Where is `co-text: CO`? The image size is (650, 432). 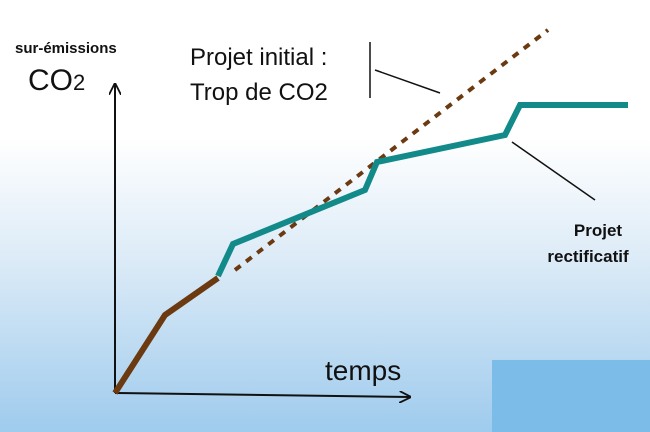
co-text: CO is located at coordinates (50, 80).